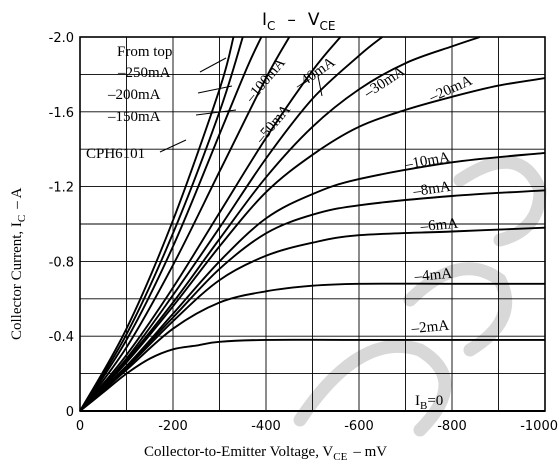 The height and width of the screenshot is (464, 559). I want to click on series-label-2ma: –2mA, so click(430, 327).